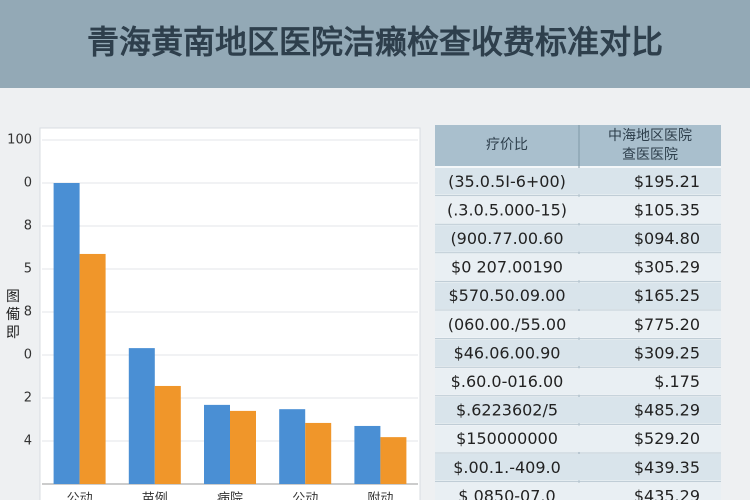 The image size is (750, 500). What do you see at coordinates (19, 140) in the screenshot?
I see `y-tick-label: 100` at bounding box center [19, 140].